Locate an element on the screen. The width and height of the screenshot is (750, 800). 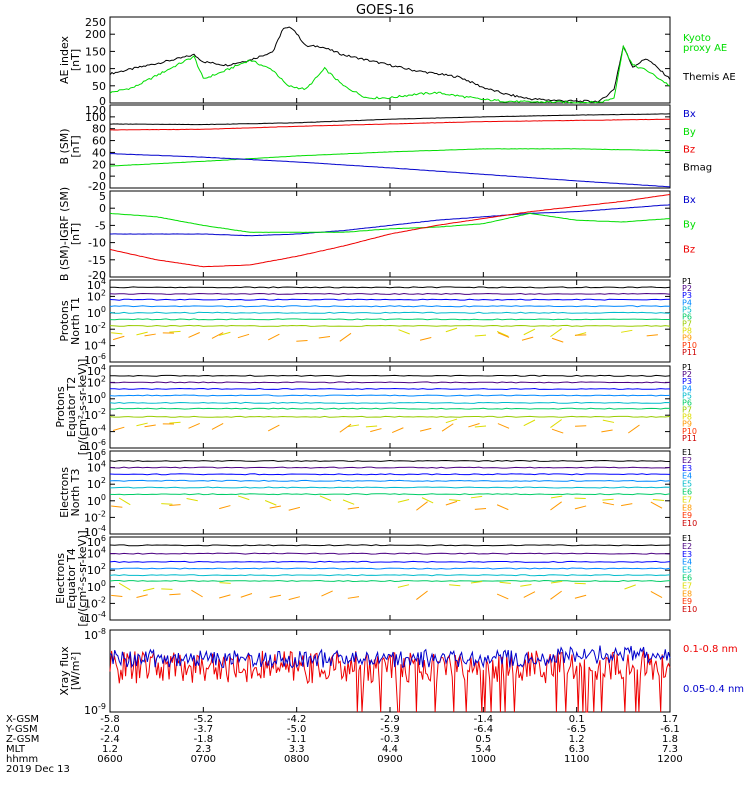
y-axis-label: Xray flux[W/m²] is located at coordinates (70, 671).